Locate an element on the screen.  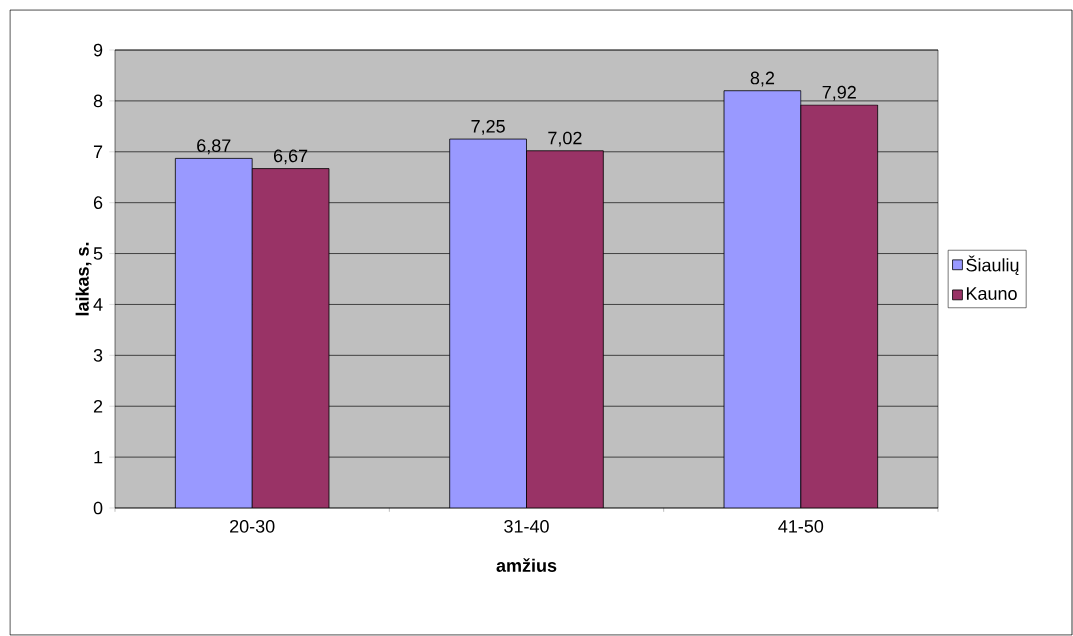
x-tick-label: 20-30 is located at coordinates (252, 526).